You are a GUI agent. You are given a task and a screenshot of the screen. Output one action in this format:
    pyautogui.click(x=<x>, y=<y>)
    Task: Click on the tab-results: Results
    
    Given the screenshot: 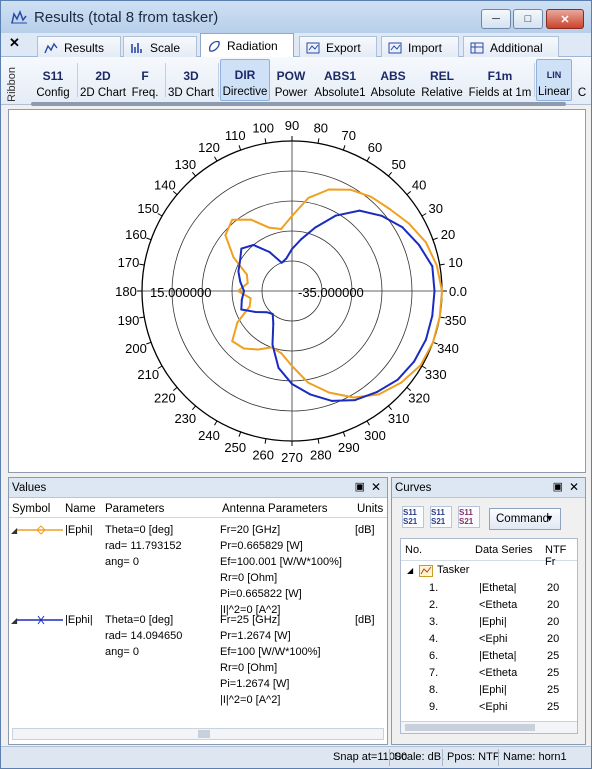 What is the action you would take?
    pyautogui.click(x=79, y=47)
    